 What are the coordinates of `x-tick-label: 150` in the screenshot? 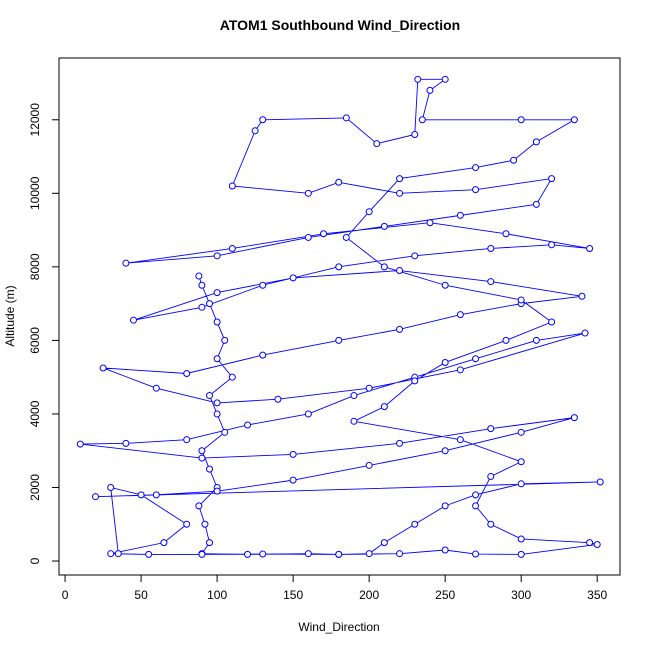 It's located at (293, 595).